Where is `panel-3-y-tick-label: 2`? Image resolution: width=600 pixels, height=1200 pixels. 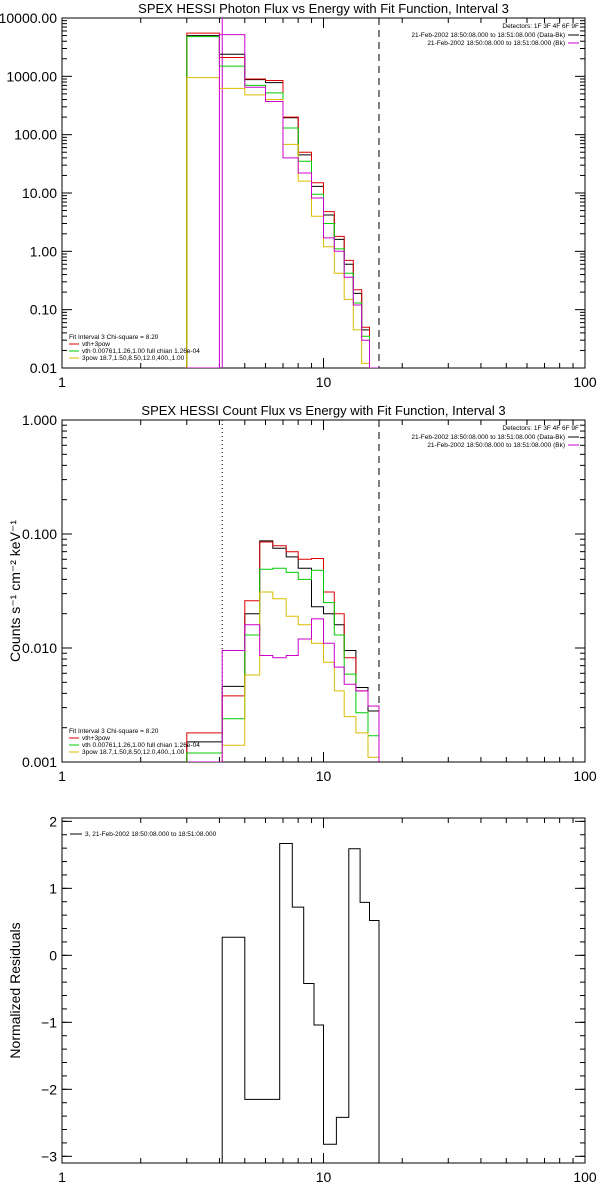 panel-3-y-tick-label: 2 is located at coordinates (53, 821).